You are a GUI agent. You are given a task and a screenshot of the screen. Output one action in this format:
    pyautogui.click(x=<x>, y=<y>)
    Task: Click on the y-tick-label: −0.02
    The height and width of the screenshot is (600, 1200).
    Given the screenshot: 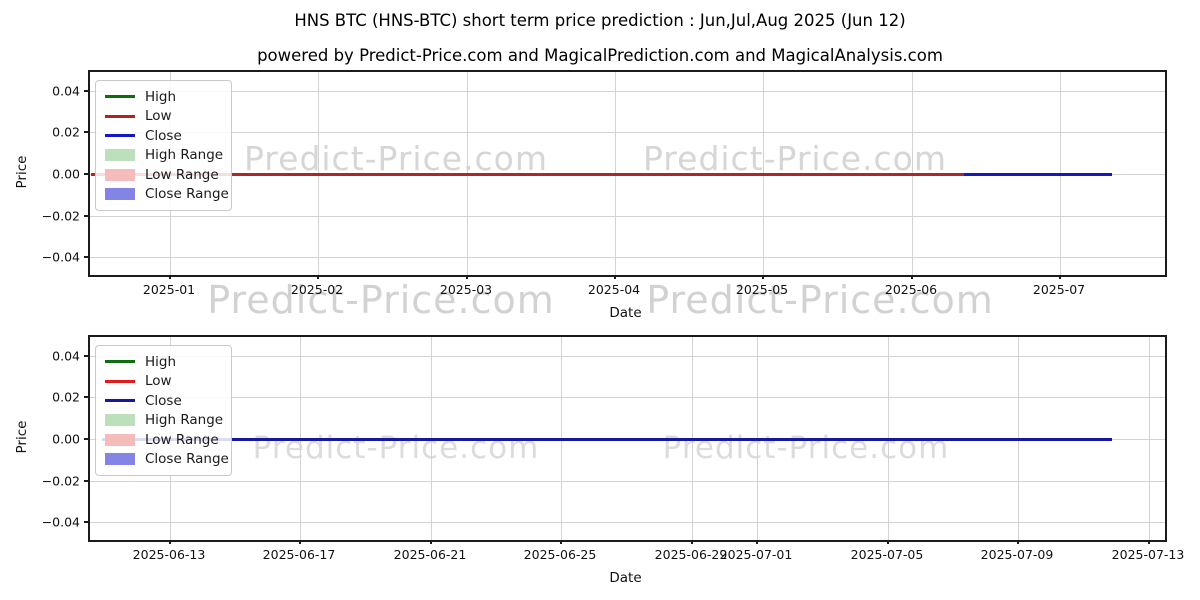 What is the action you would take?
    pyautogui.click(x=60, y=481)
    